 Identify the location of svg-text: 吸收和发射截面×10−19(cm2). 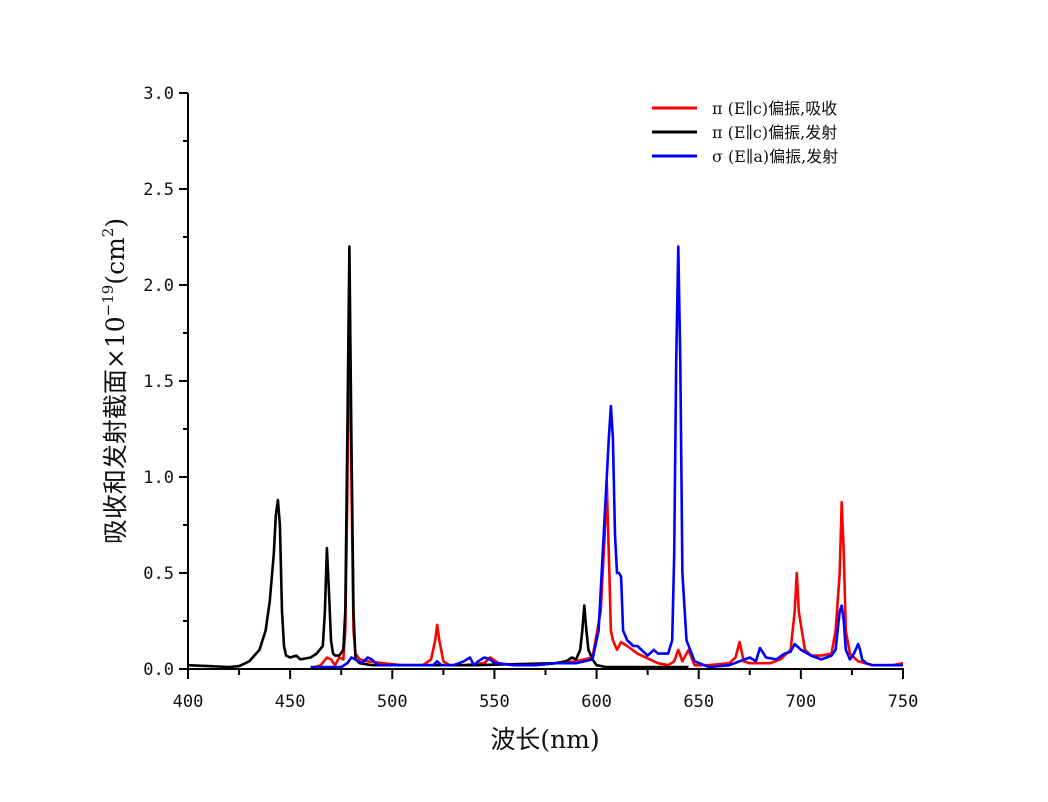
(114, 381).